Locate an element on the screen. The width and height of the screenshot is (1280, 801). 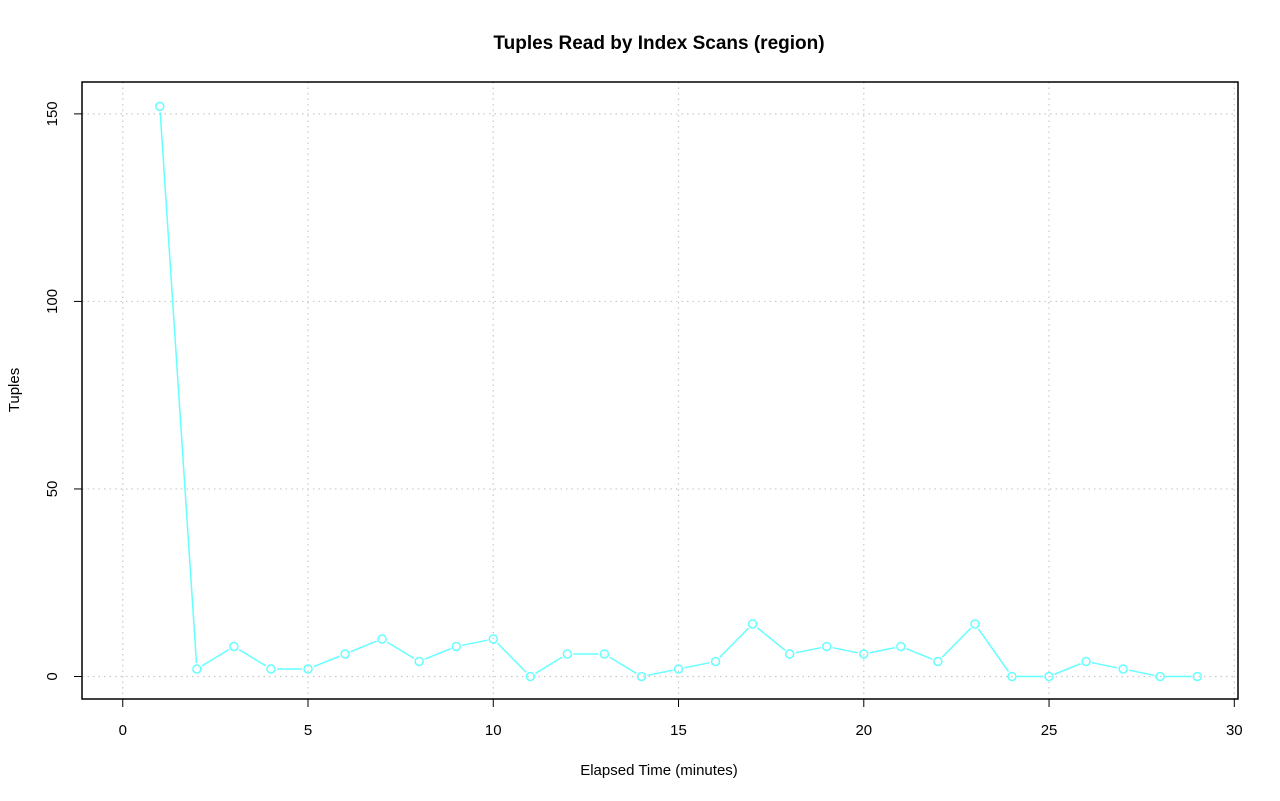
y-tick-label: 0 is located at coordinates (52, 676).